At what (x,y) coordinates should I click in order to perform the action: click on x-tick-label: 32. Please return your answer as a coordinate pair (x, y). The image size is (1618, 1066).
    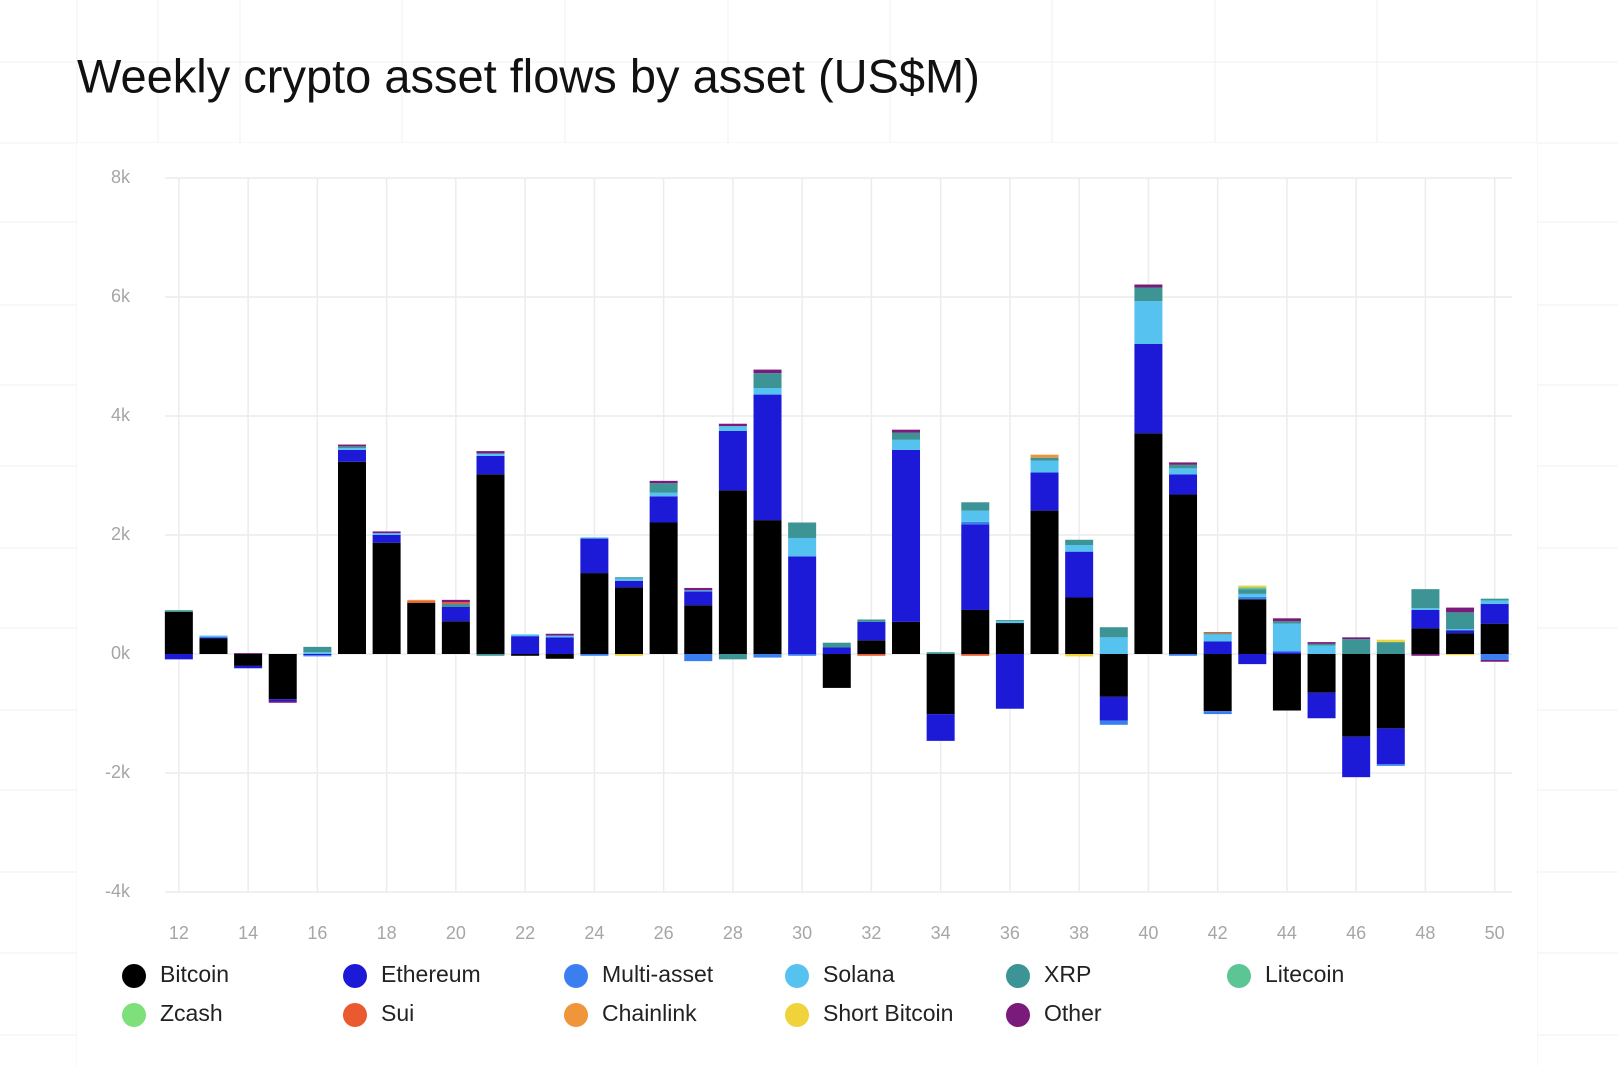
    Looking at the image, I should click on (871, 933).